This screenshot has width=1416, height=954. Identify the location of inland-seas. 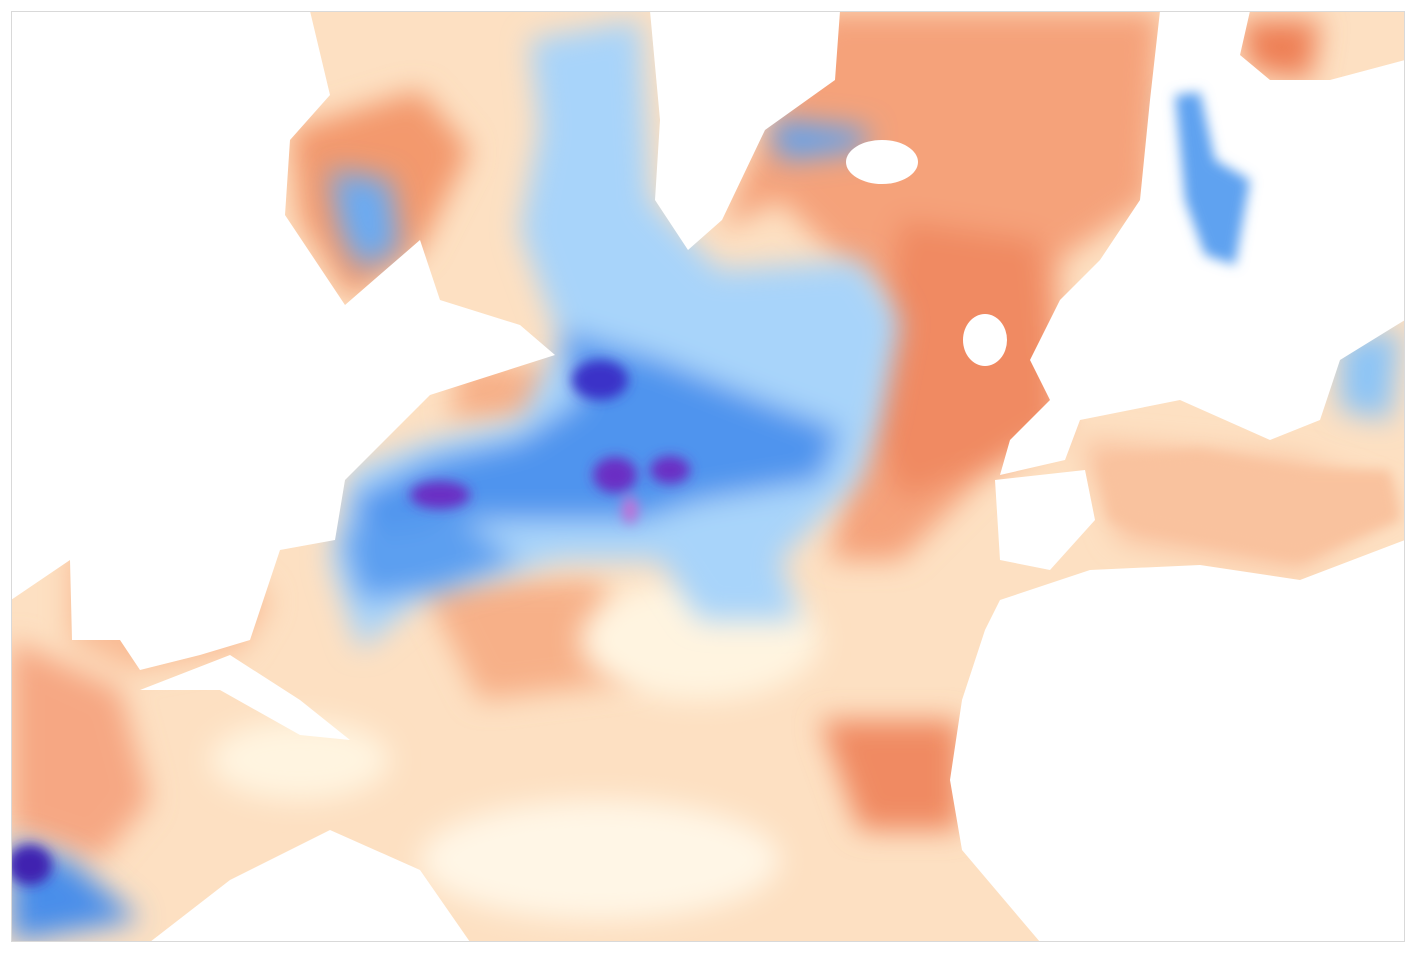
(1250, 326).